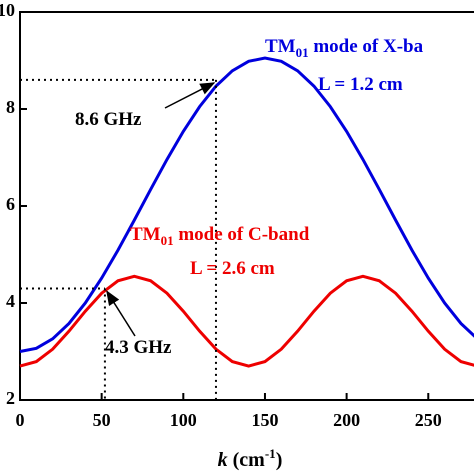 This screenshot has height=474, width=474. Describe the element at coordinates (242, 234) in the screenshot. I see `annotation-part: mode of C-band` at that location.